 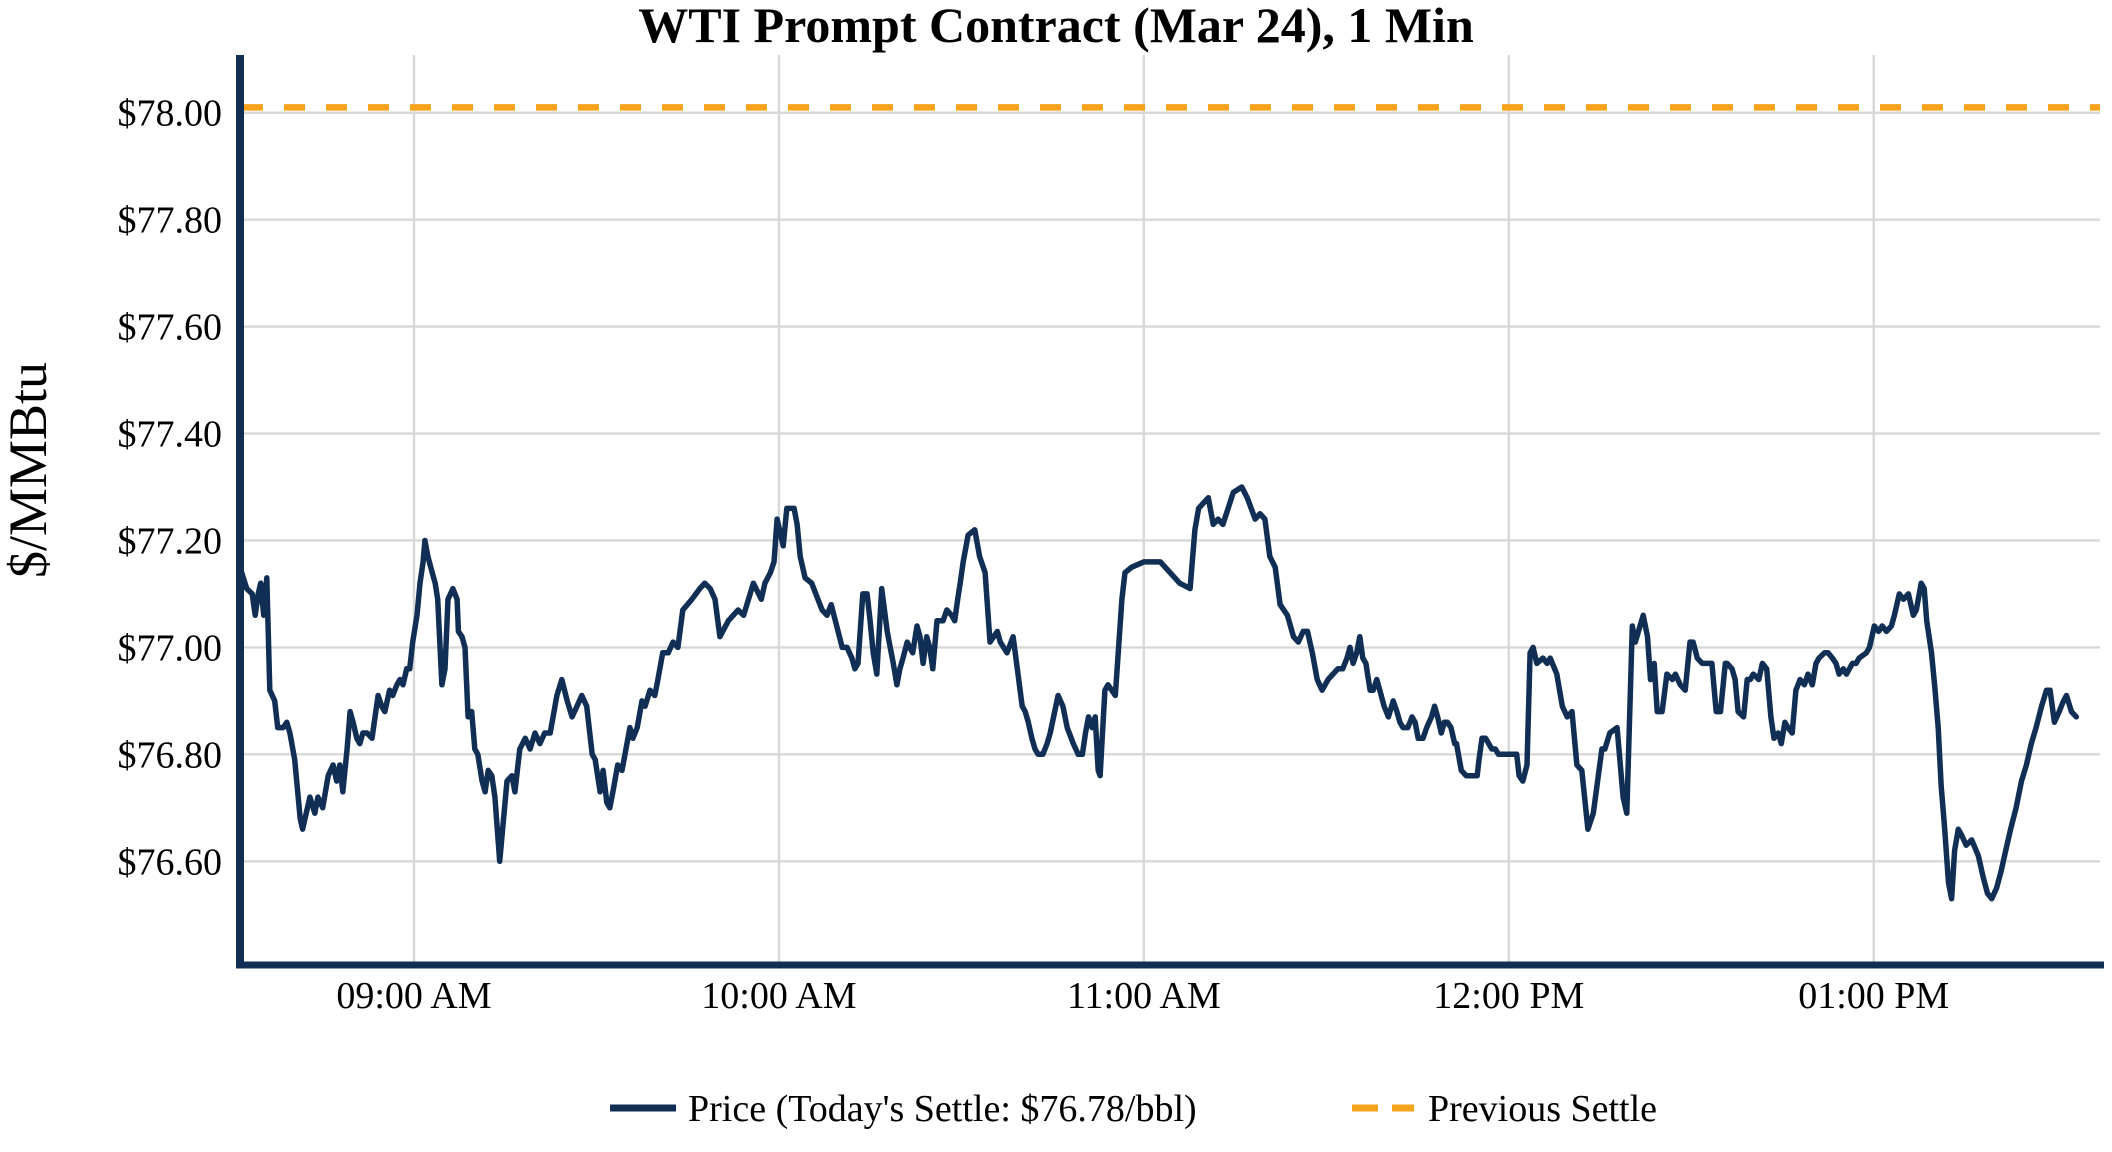 What do you see at coordinates (170, 862) in the screenshot?
I see `y-tick-label: $76.60` at bounding box center [170, 862].